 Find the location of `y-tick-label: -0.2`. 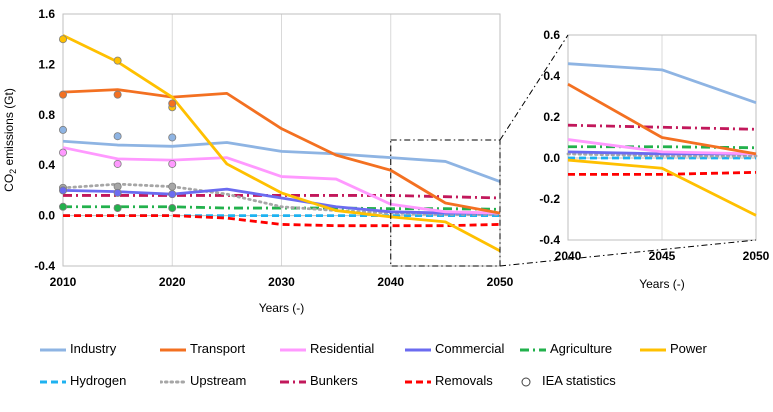

y-tick-label: -0.2 is located at coordinates (549, 199).